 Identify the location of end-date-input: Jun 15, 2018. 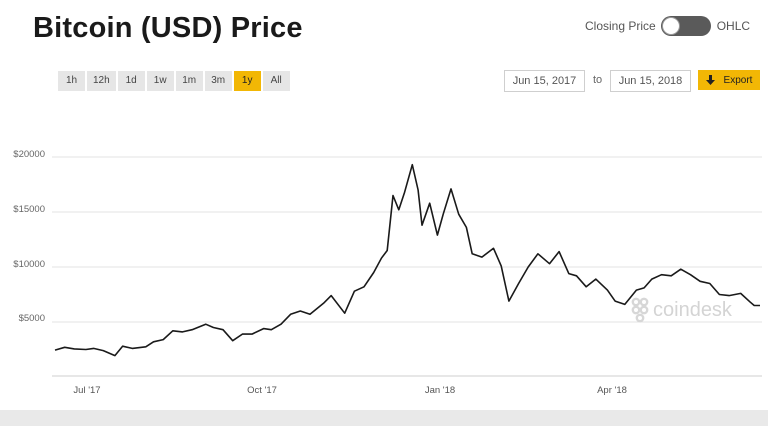
(650, 81).